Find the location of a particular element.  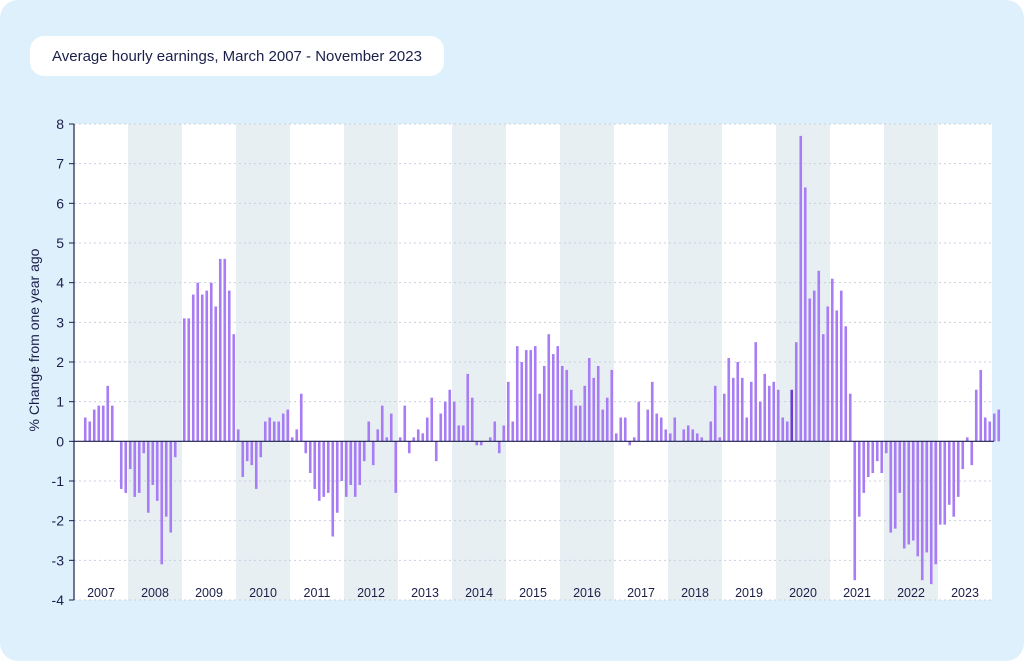

y-tick-label: 8 is located at coordinates (60, 124).